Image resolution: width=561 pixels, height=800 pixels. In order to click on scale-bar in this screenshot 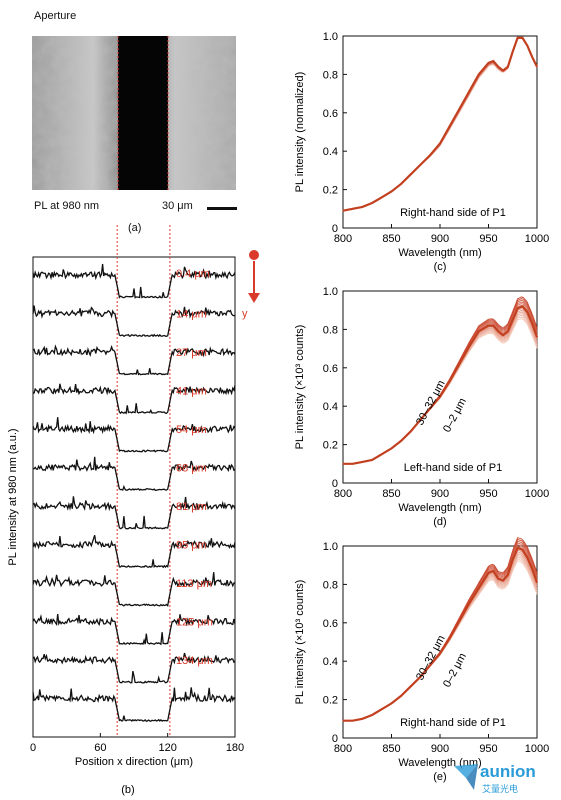, I will do `click(222, 208)`.